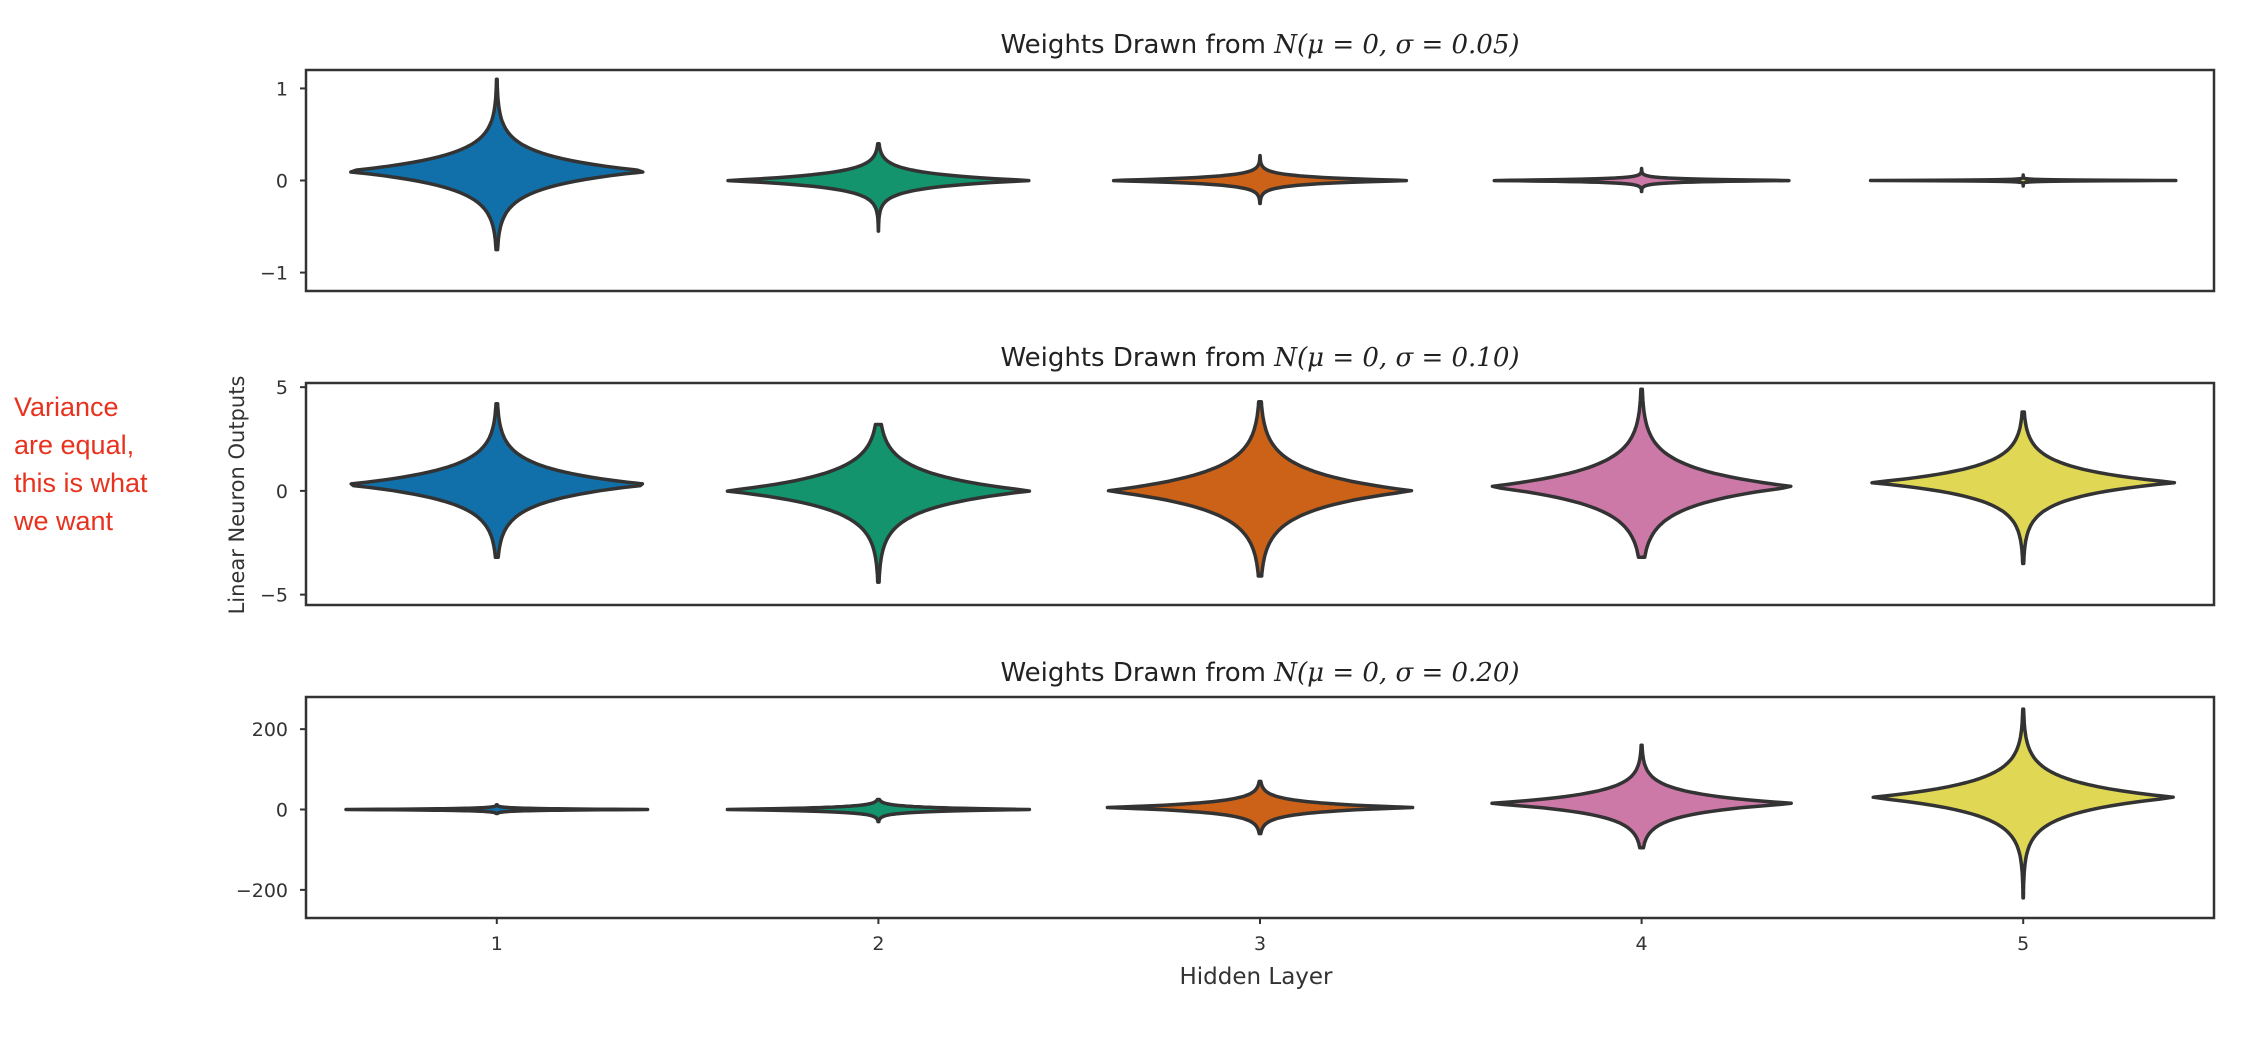 This screenshot has width=2246, height=1042. What do you see at coordinates (104, 464) in the screenshot?
I see `annotation-note: Variance are equal, this is what we want` at bounding box center [104, 464].